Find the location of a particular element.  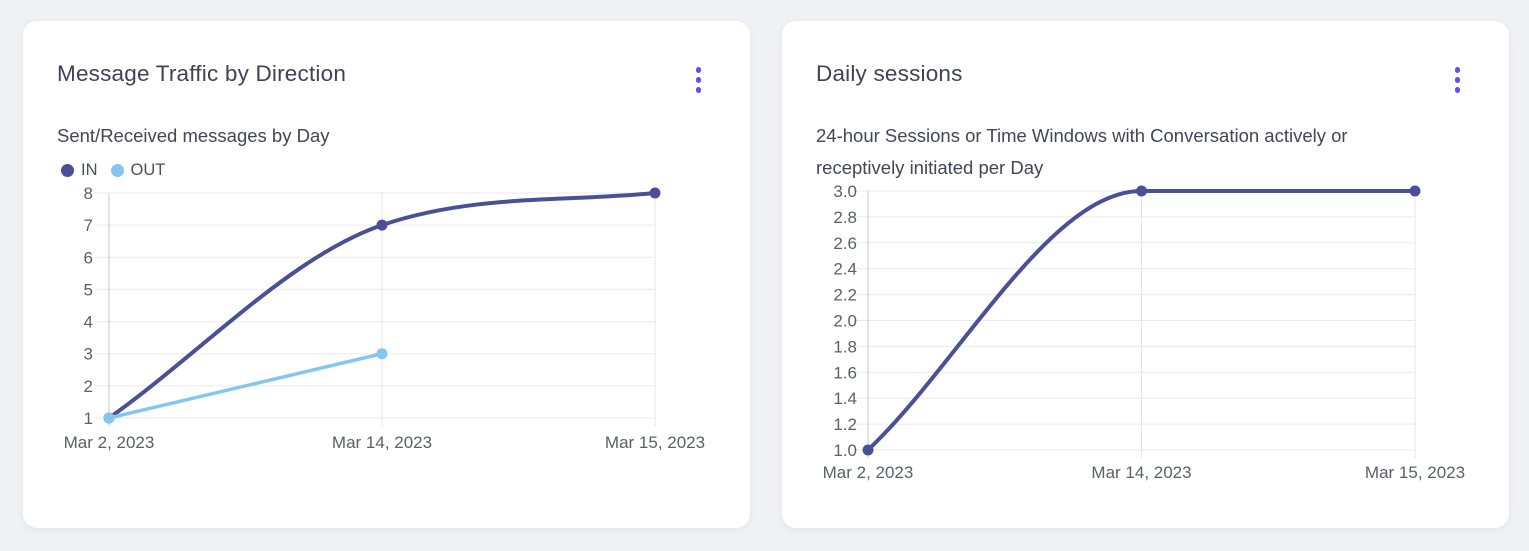

y-tick-label: 2.8 is located at coordinates (845, 217).